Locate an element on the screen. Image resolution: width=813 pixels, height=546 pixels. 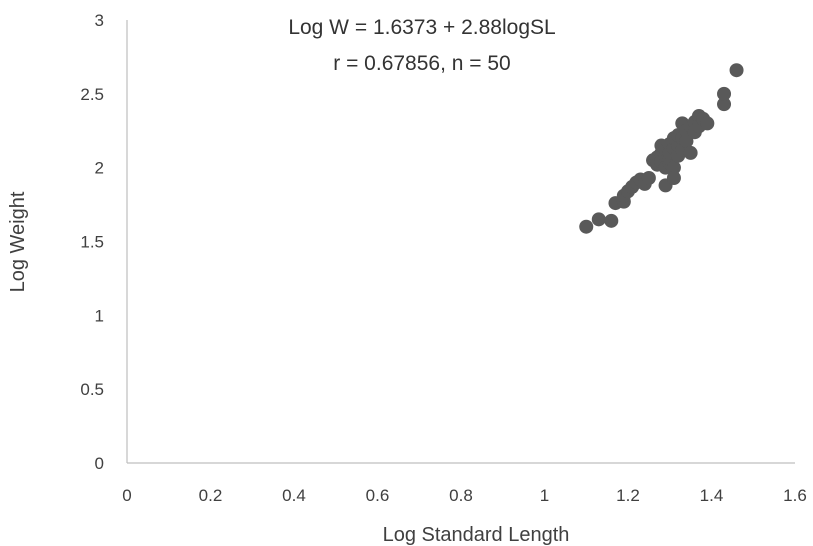
x-tick-label: 0.6 is located at coordinates (378, 495).